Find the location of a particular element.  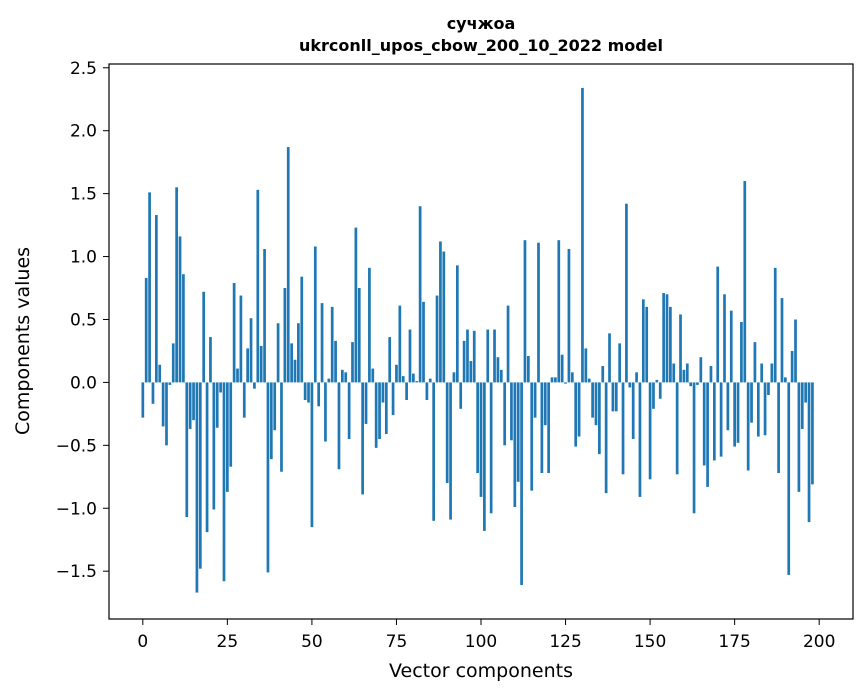

x-tick-label: 25 is located at coordinates (228, 642).